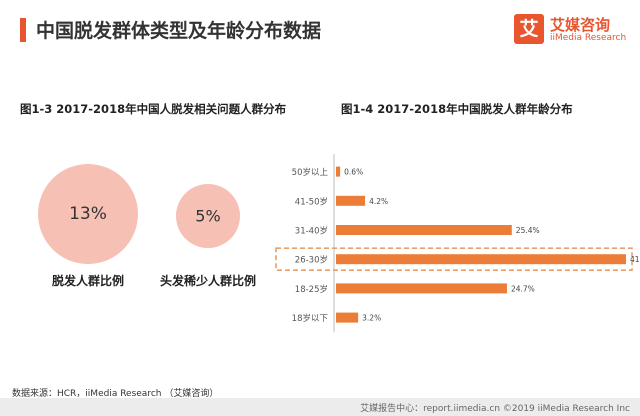 Image resolution: width=640 pixels, height=416 pixels. I want to click on thin-hair-circle: 5%, so click(208, 216).